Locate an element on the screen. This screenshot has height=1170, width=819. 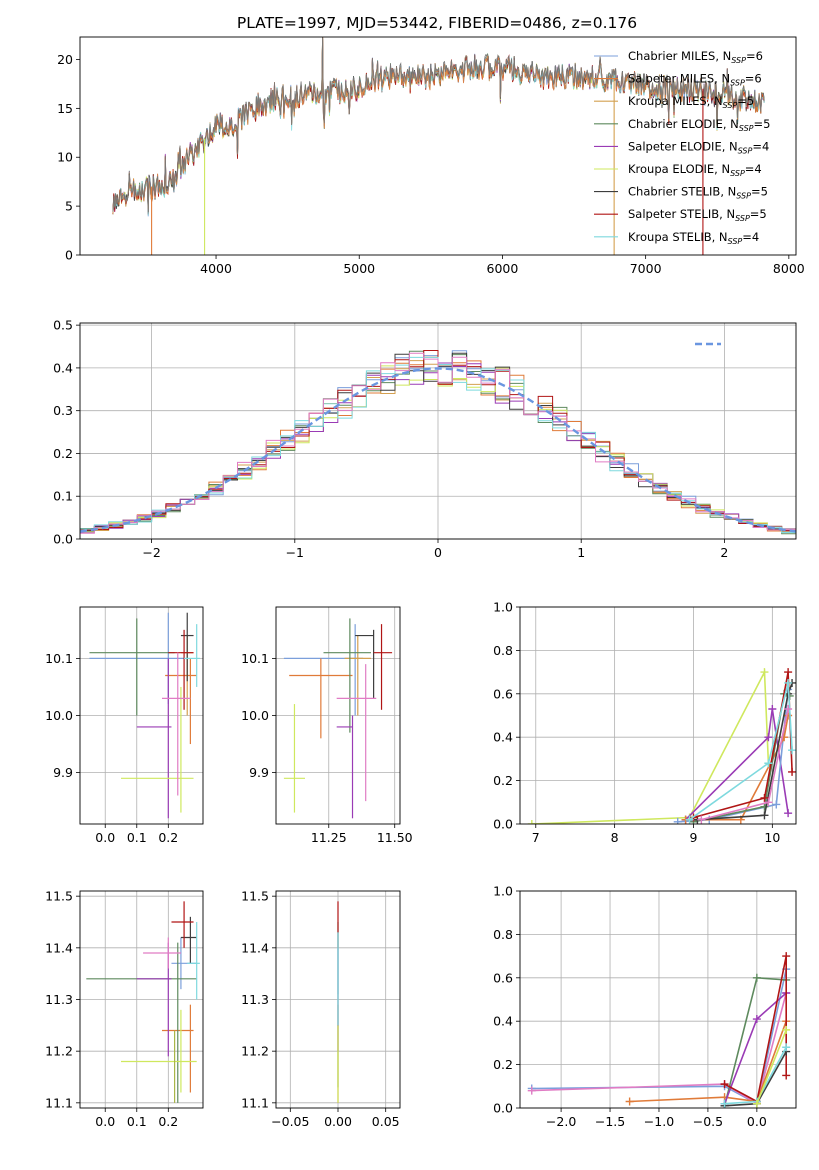
x-tick-label: 0.00 is located at coordinates (338, 1121).